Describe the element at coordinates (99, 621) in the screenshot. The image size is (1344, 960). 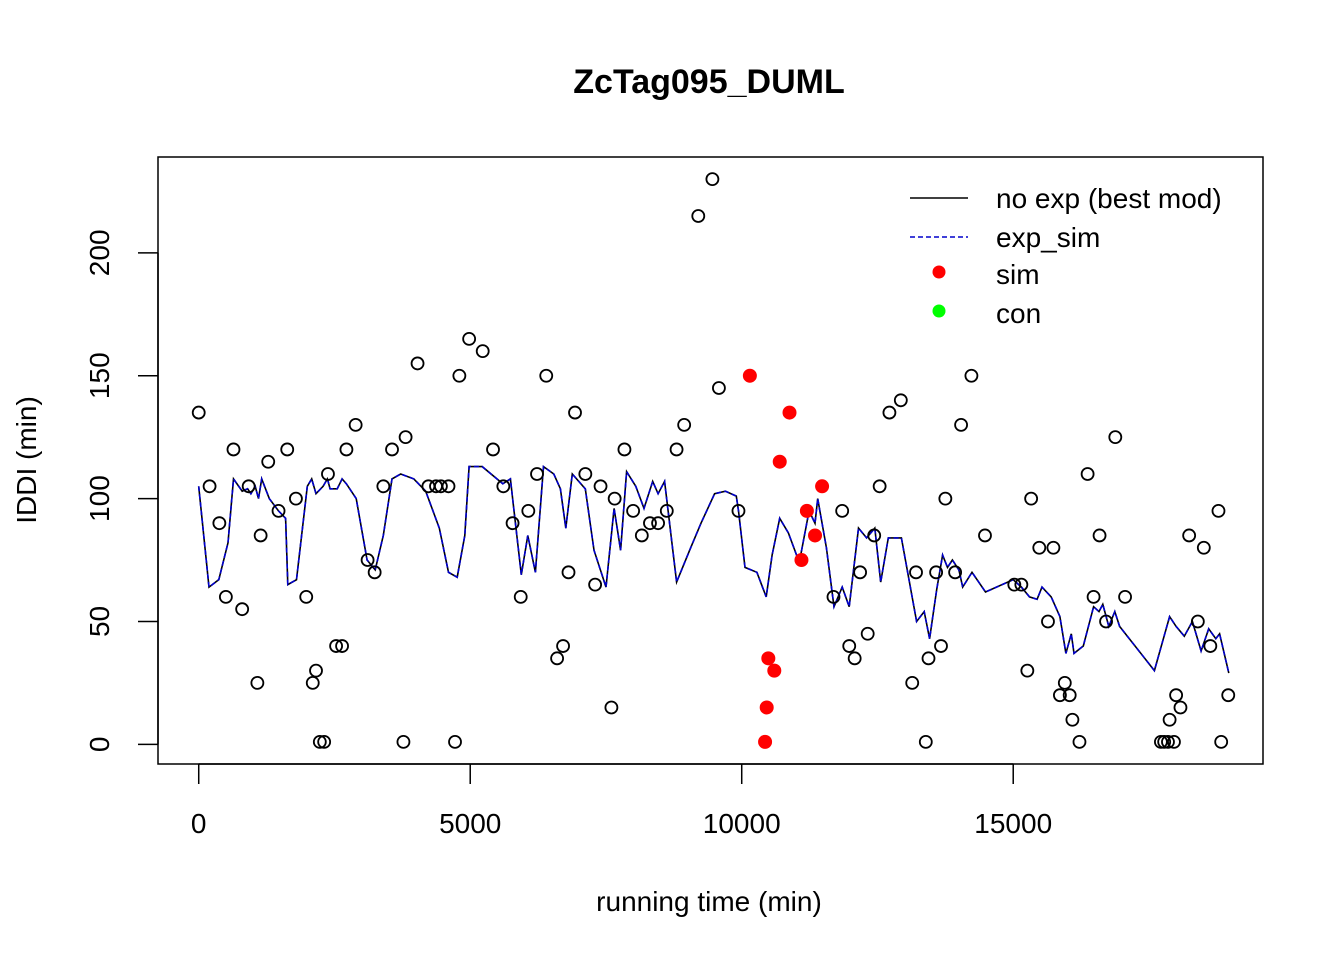
I see `y-tick-label: 50` at that location.